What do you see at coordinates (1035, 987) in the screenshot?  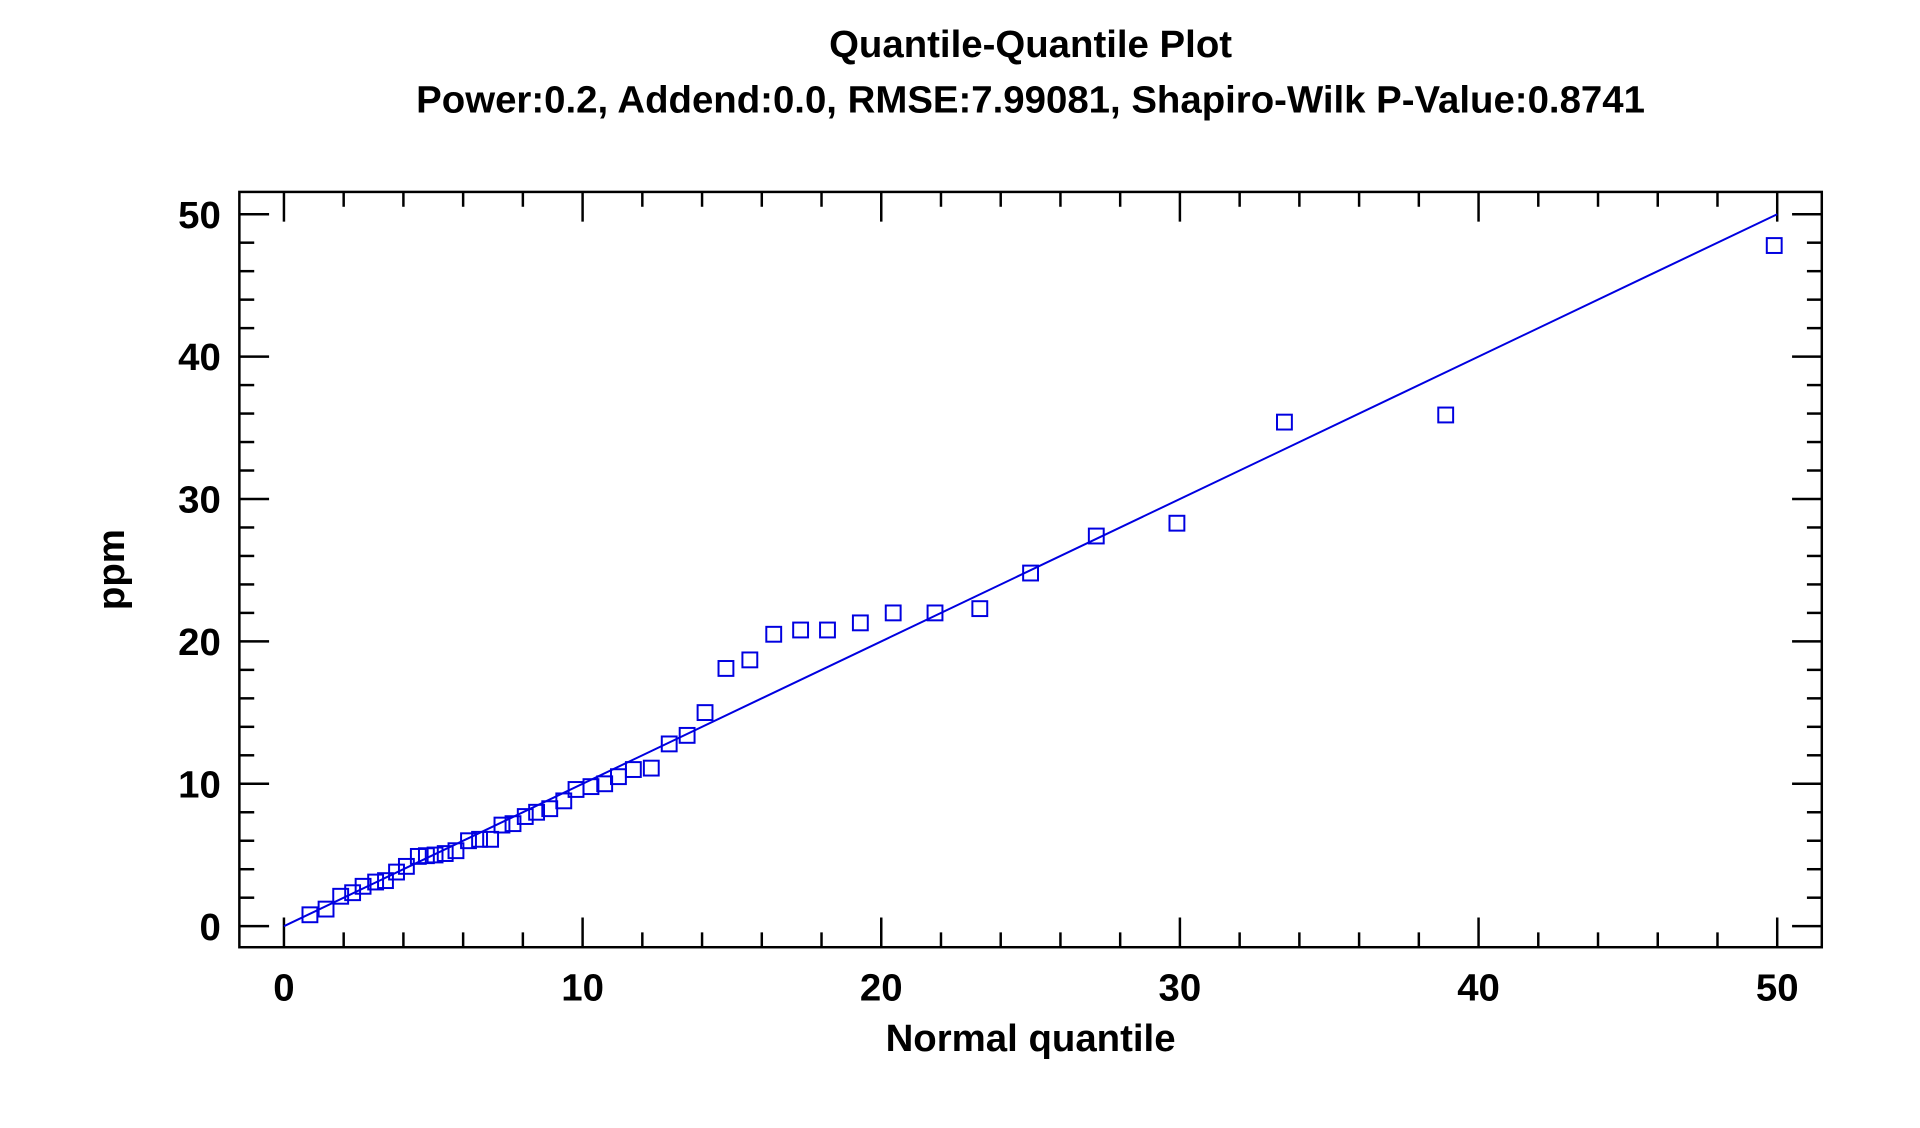 I see `x-tick-labels: 0 10 20 30 40 50` at bounding box center [1035, 987].